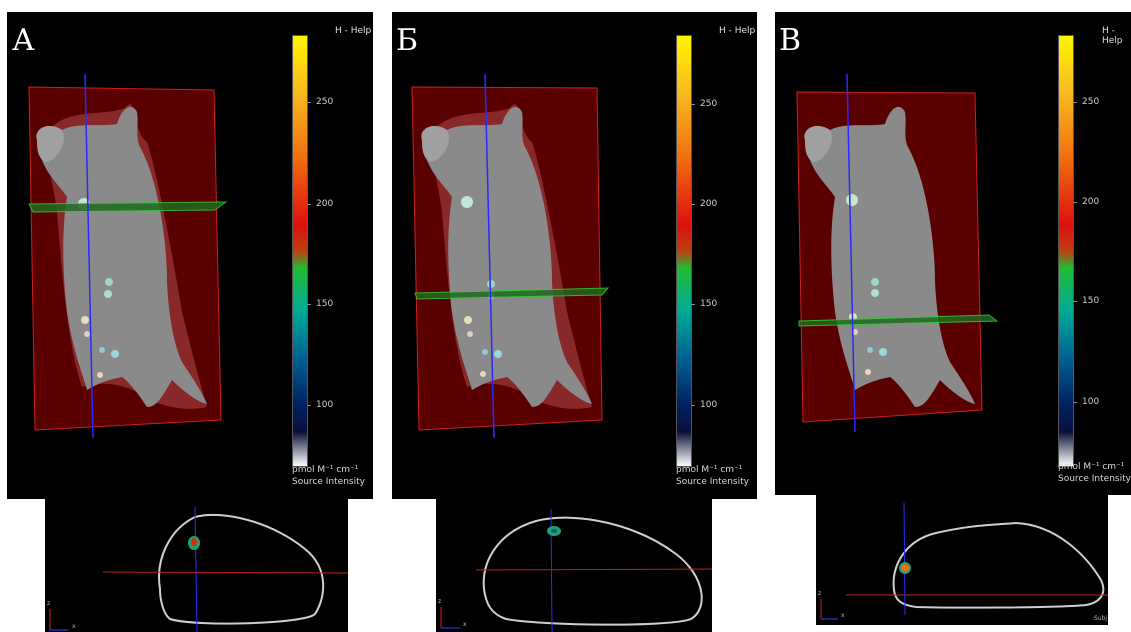 This screenshot has height=632, width=1131. I want to click on cross-section-b-svg, so click(576, 570).